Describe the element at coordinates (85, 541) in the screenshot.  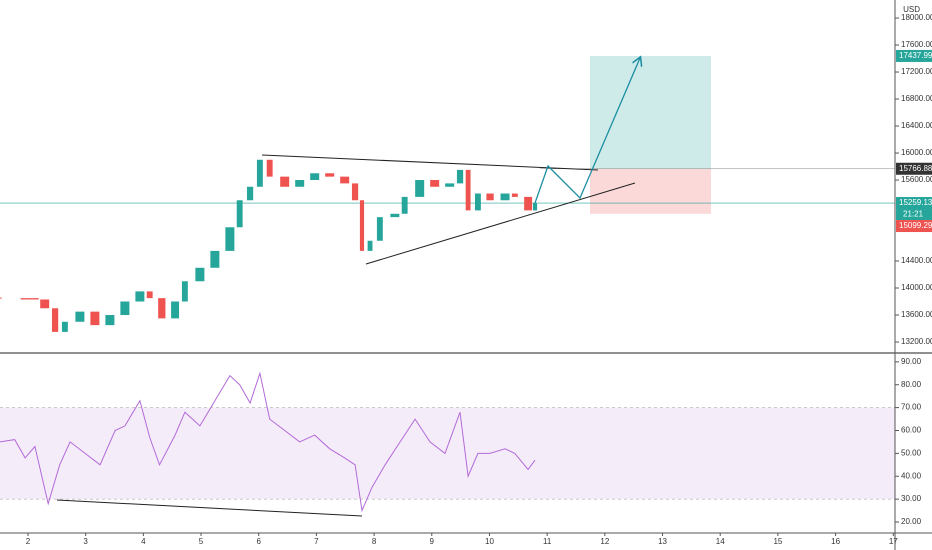
I see `x-tick-label: 3` at that location.